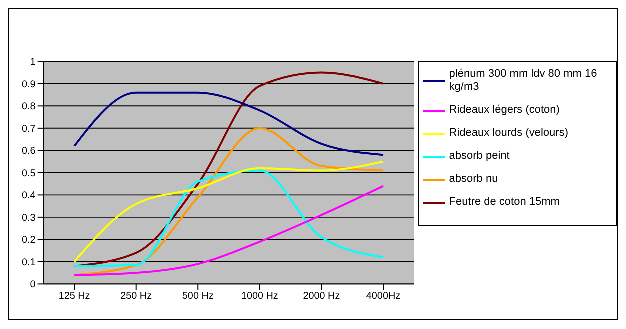  Describe the element at coordinates (523, 81) in the screenshot. I see `legend-label: plénum 300 mm ldv 80 mm 16 kg/m3` at that location.